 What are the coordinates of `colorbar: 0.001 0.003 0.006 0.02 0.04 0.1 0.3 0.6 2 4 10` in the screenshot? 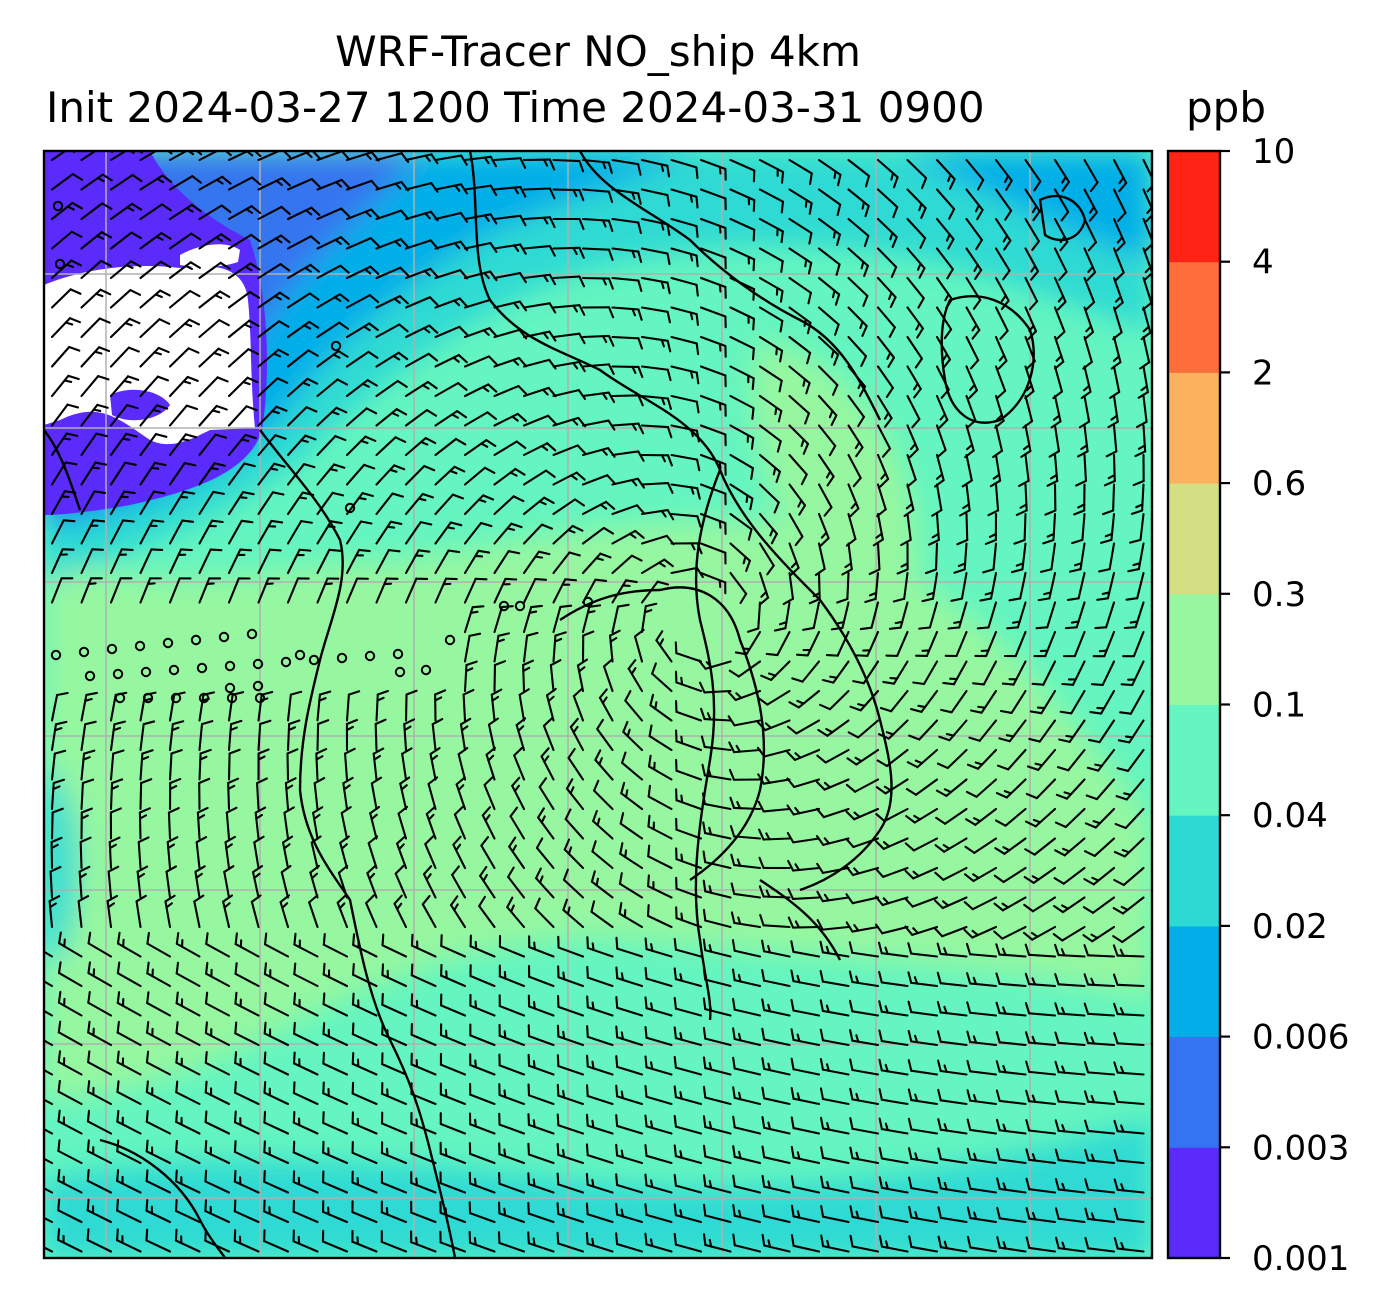 It's located at (1257, 705).